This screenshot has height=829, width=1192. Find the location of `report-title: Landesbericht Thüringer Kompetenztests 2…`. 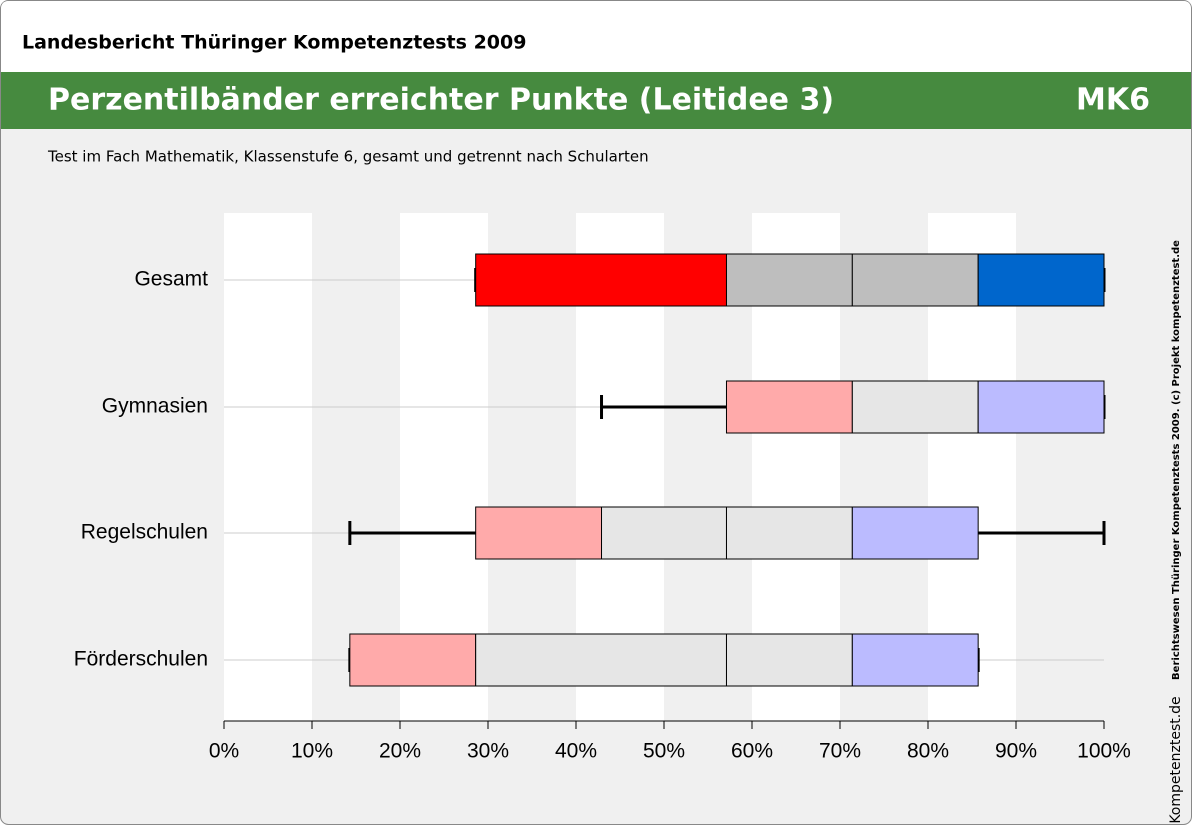

report-title: Landesbericht Thüringer Kompetenztests 2… is located at coordinates (274, 43).